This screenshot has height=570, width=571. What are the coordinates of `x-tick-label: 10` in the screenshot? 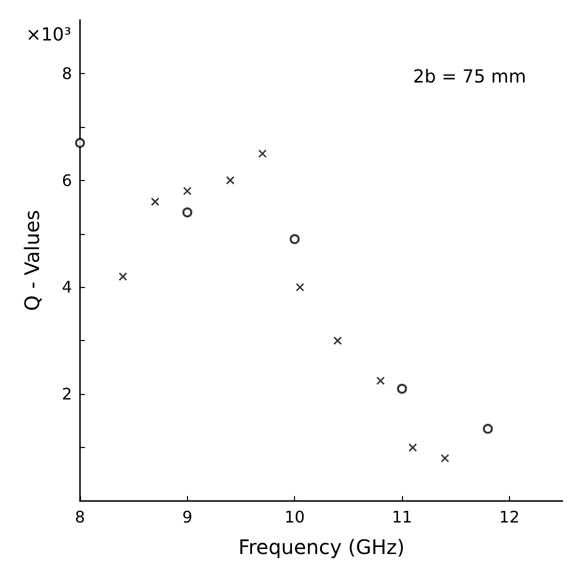 It's located at (294, 517).